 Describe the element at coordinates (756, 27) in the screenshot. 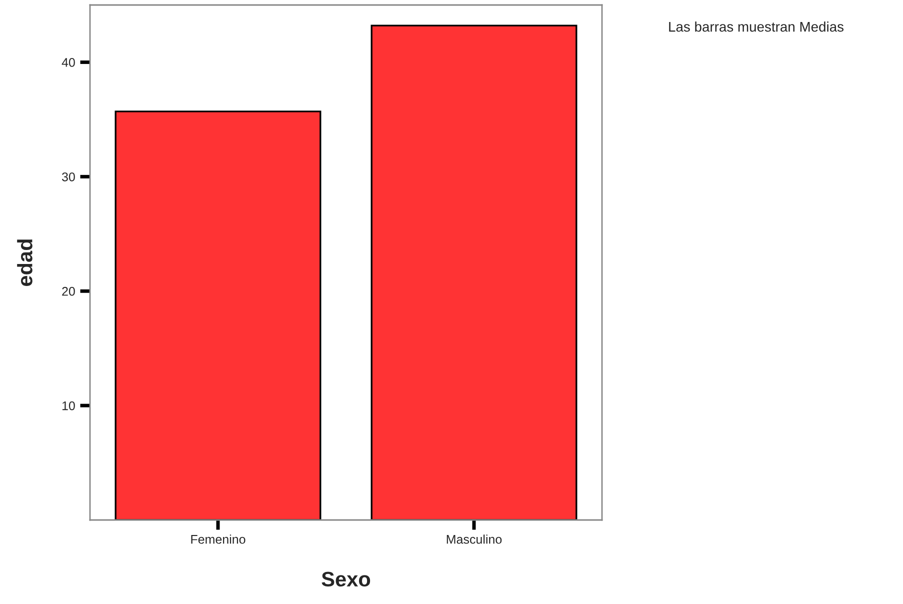

I see `text: Las barras muestran Medias` at that location.